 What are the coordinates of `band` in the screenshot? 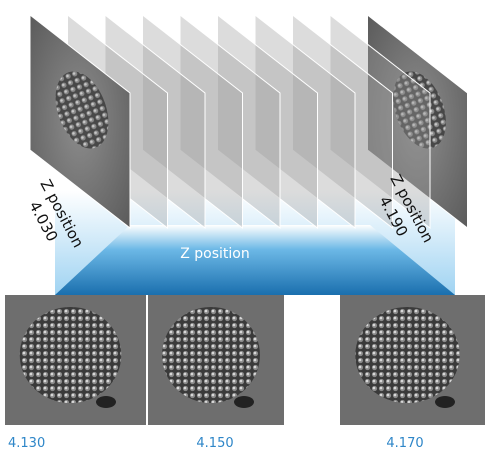 It's located at (255, 260).